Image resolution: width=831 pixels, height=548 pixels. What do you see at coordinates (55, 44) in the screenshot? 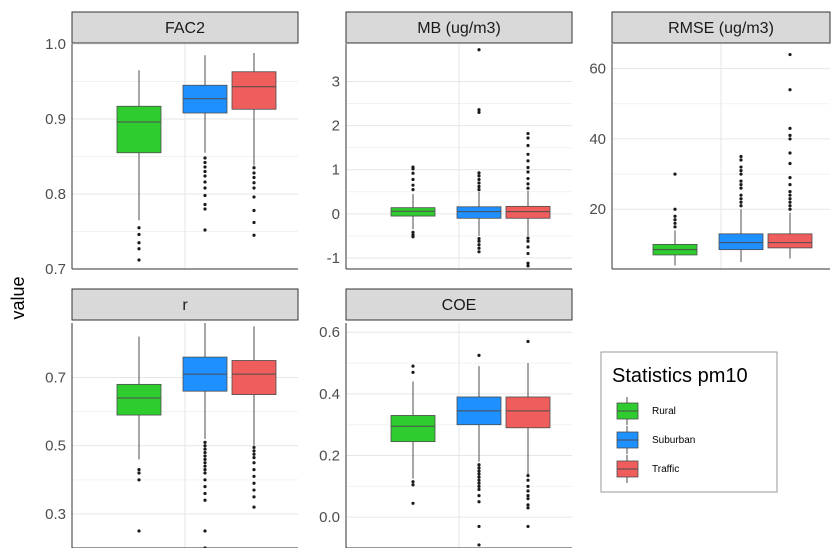
I see `y-tick-label: 1.0` at bounding box center [55, 44].